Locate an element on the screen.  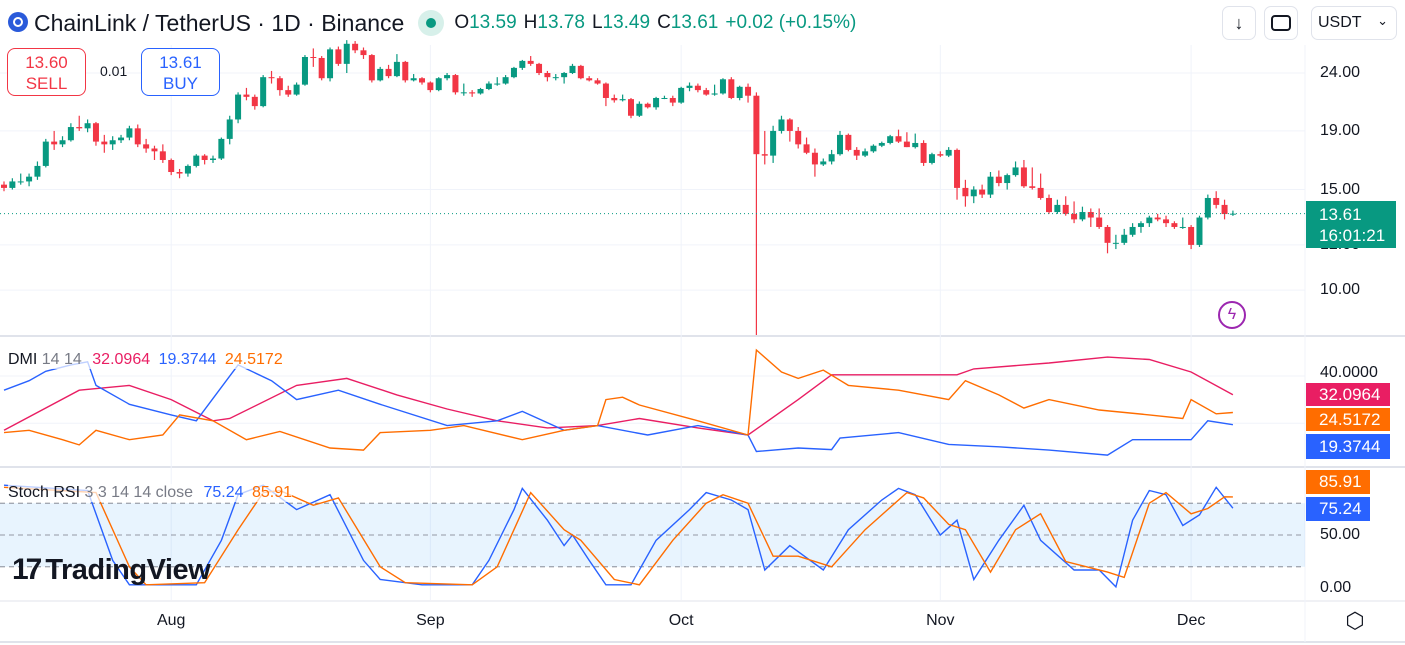
spread-value: 0.01 is located at coordinates (114, 71).